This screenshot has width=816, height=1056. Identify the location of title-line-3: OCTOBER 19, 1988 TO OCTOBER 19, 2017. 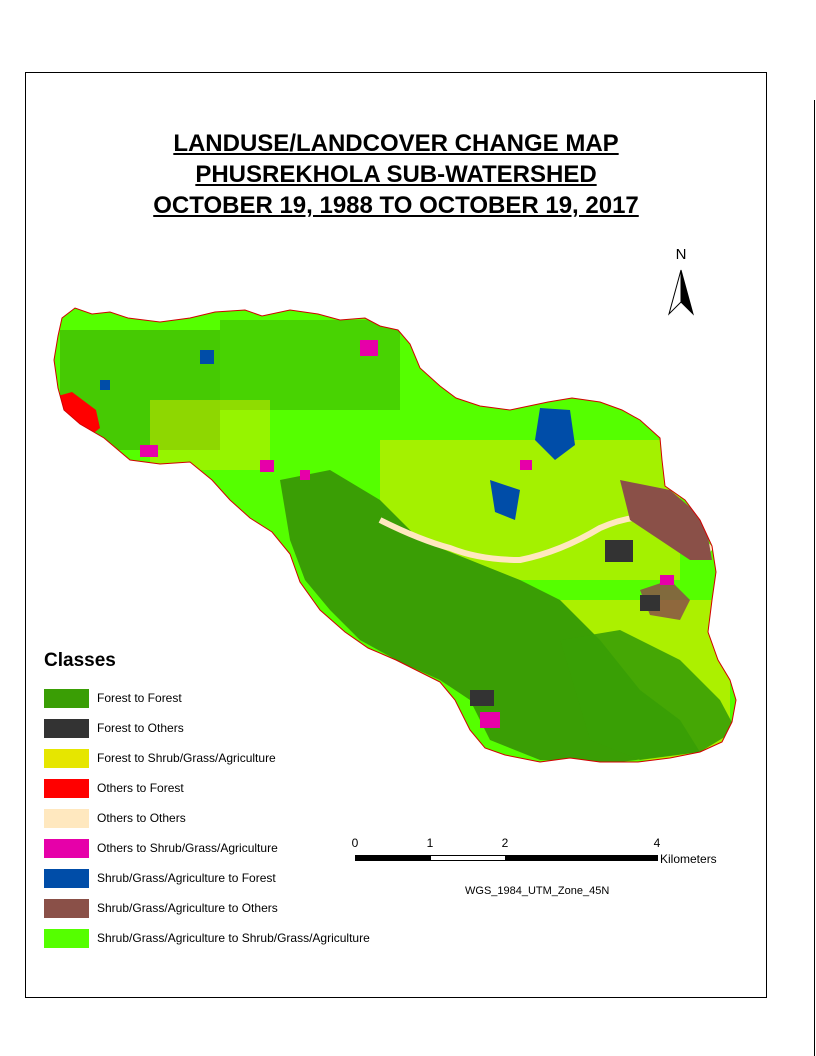
(396, 205).